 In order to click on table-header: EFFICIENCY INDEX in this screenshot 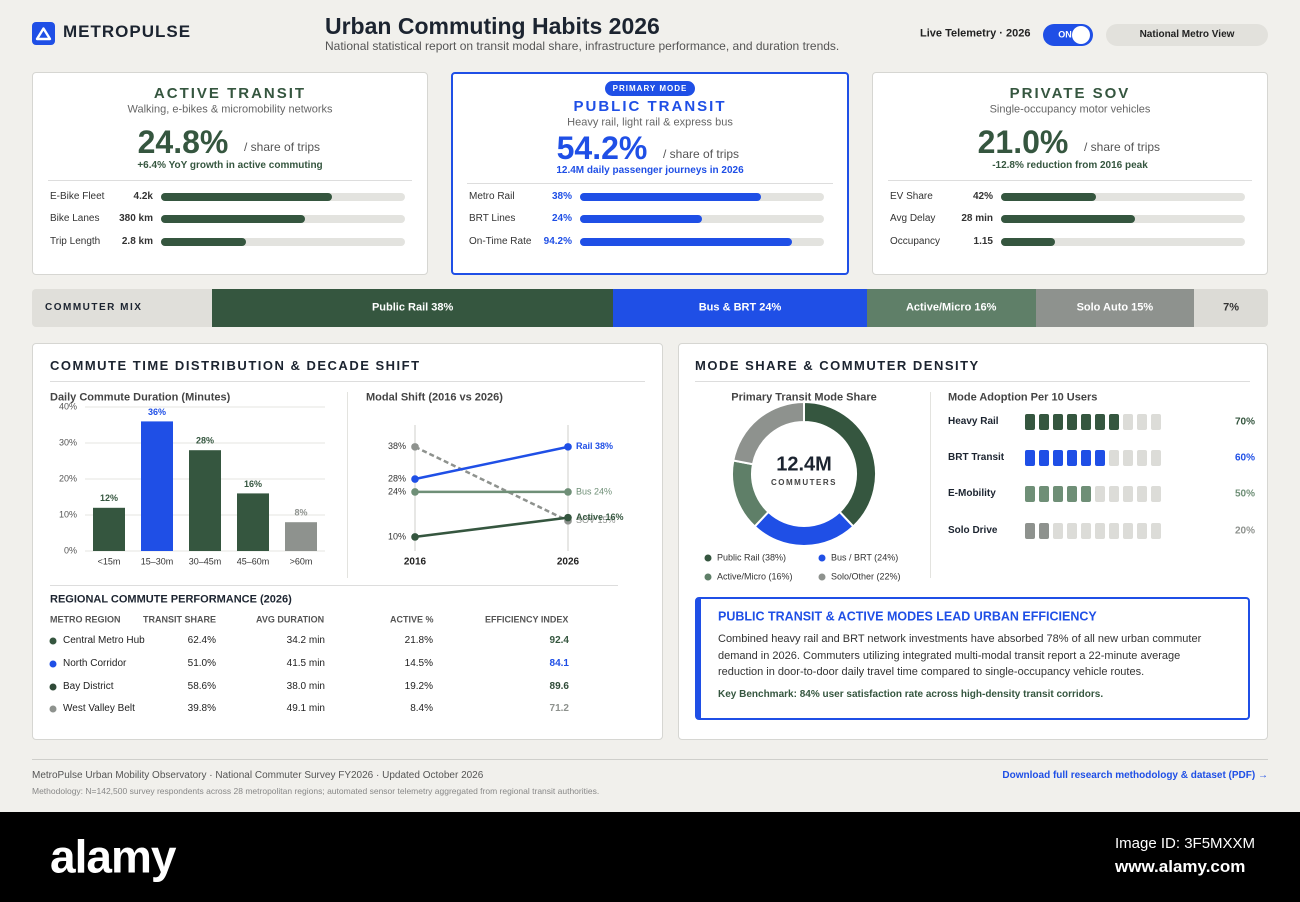, I will do `click(527, 619)`.